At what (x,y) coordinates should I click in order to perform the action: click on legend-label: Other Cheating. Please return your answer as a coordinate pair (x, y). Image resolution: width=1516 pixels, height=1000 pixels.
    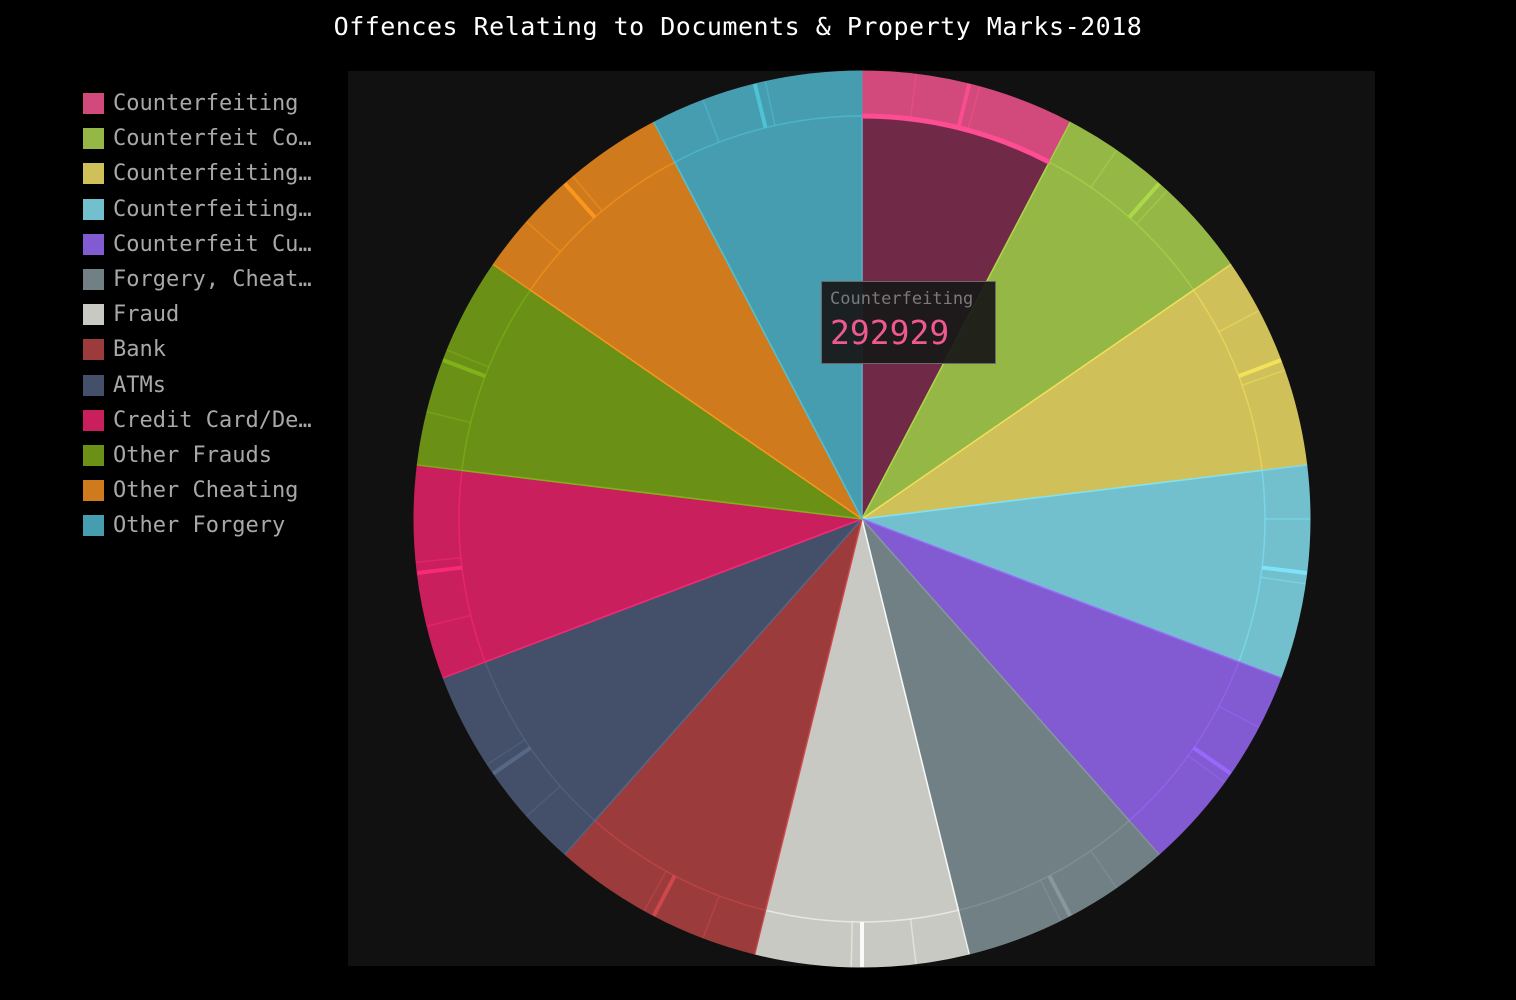
    Looking at the image, I should click on (206, 491).